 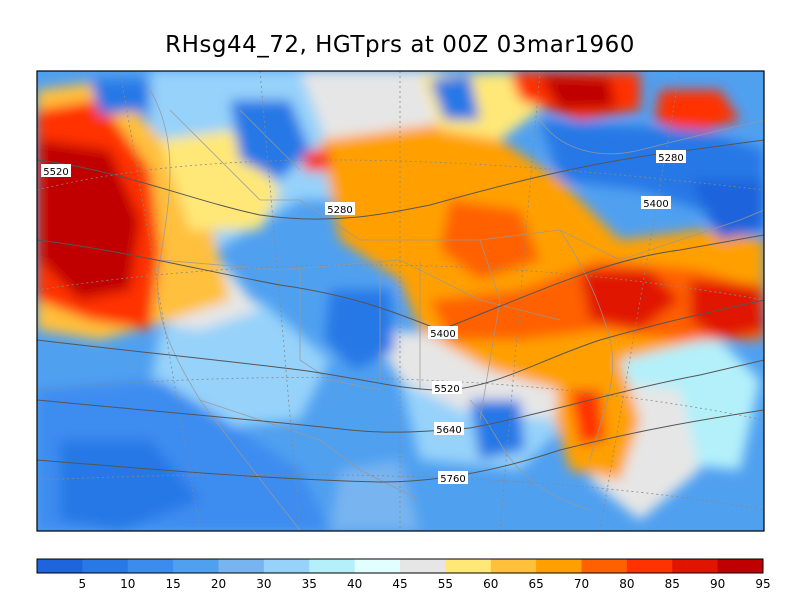 I want to click on contour-label-w: 5520, so click(x=56, y=171).